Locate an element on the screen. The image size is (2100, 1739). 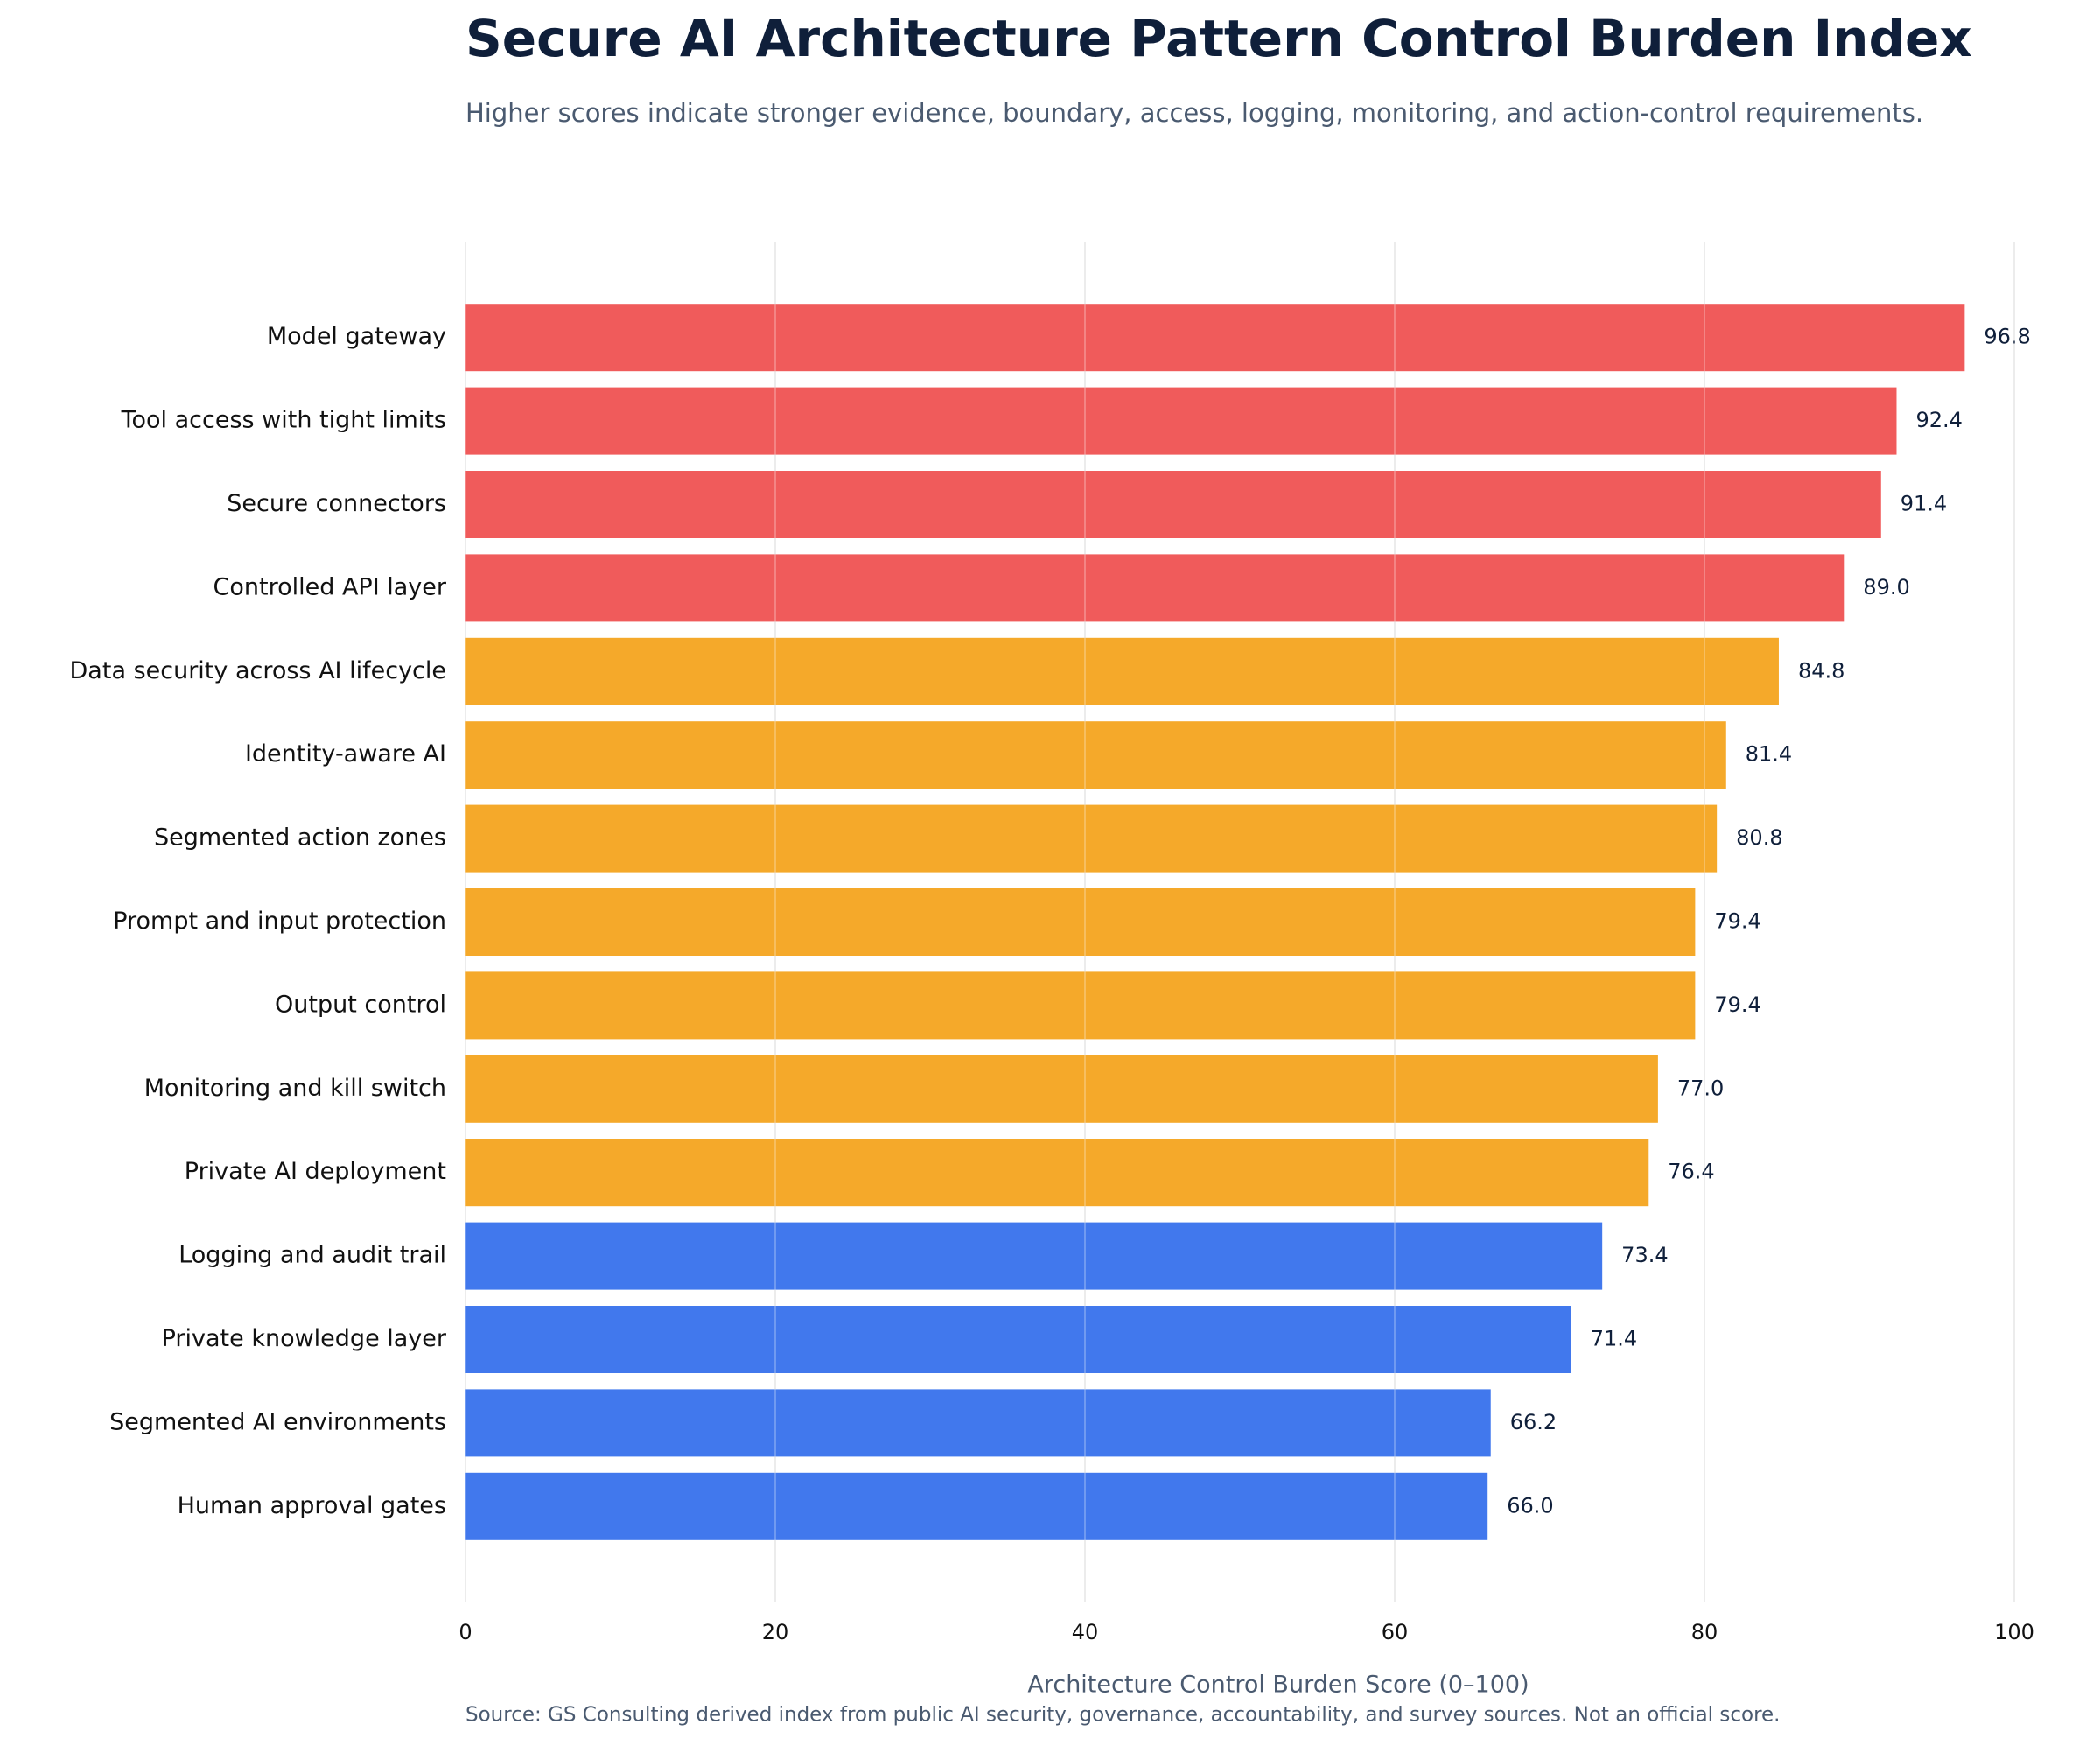
value-label: 80.8 is located at coordinates (1759, 837).